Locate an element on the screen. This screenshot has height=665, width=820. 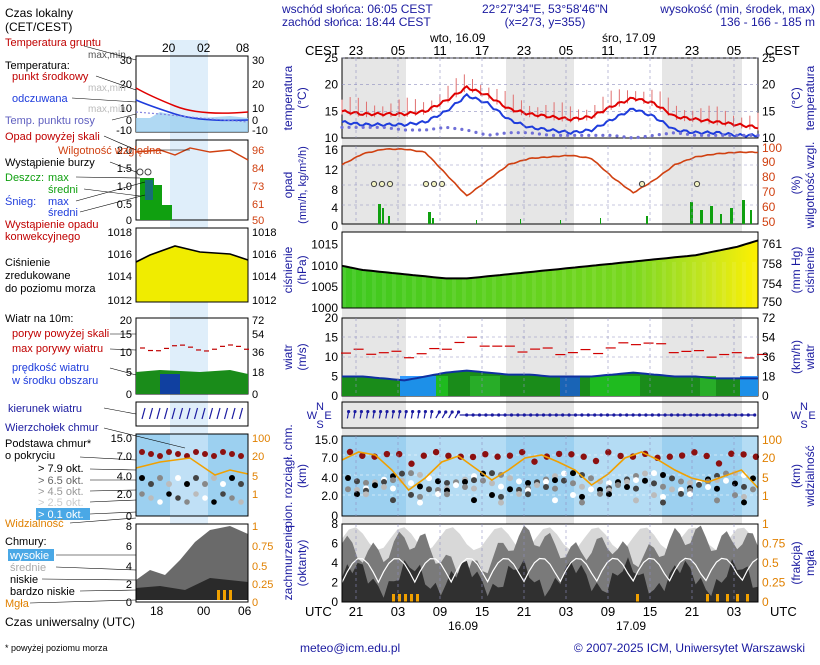
legend-wind-dir: kierunek wiatru is located at coordinates (45, 409).